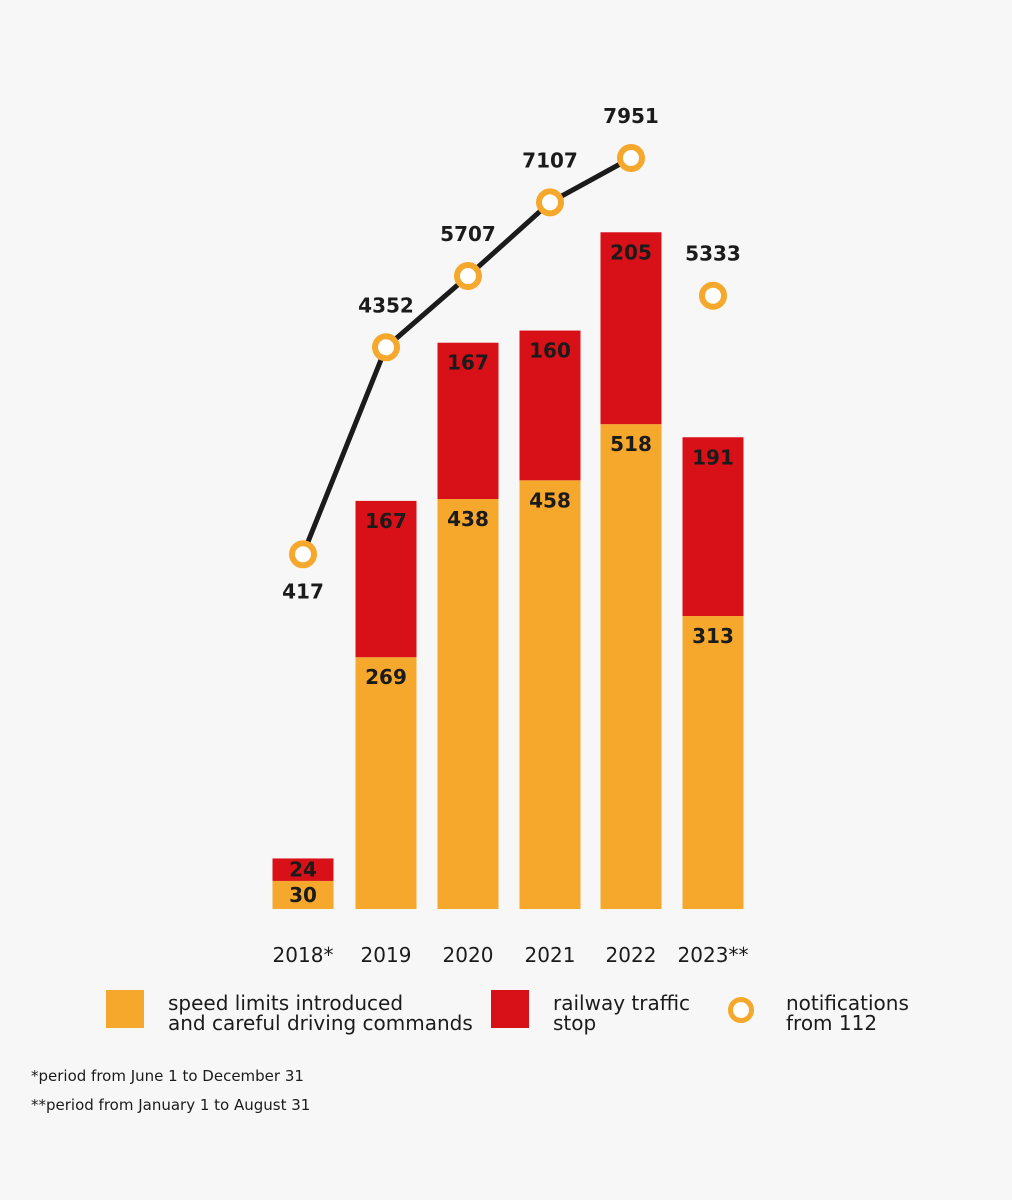 The height and width of the screenshot is (1200, 1012). What do you see at coordinates (713, 955) in the screenshot?
I see `x-tick-label-5: 2023**` at bounding box center [713, 955].